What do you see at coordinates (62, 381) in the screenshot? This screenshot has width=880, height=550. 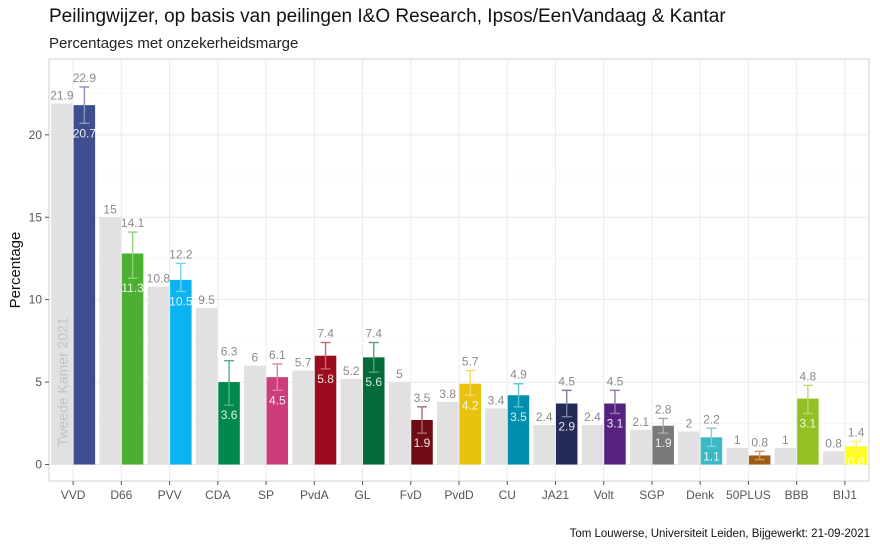 I see `series-annotation: Tweede Kamer 2021` at bounding box center [62, 381].